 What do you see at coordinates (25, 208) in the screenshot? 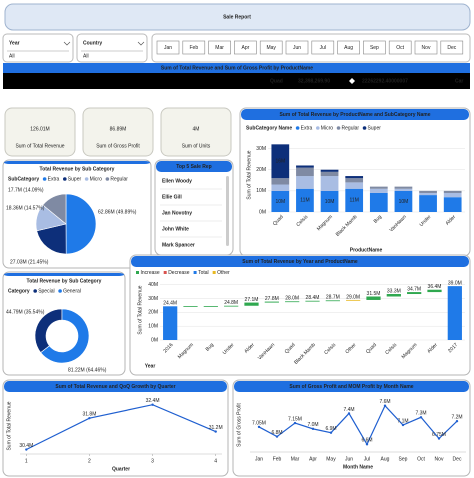
I see `data-label: 18.36M (14.57%)` at bounding box center [25, 208].